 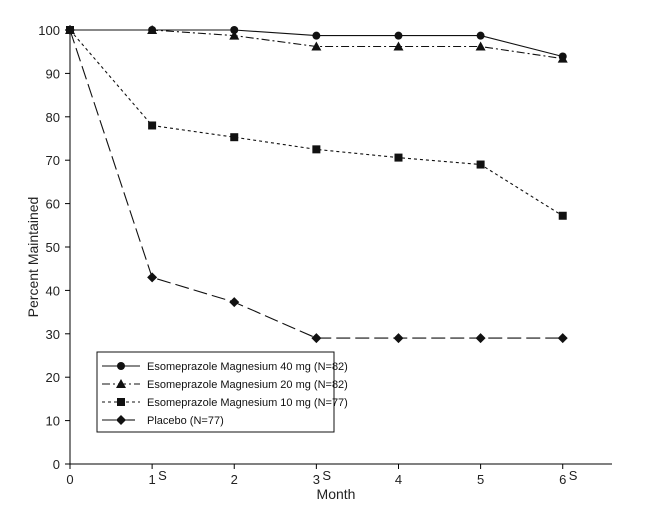 I want to click on x-axis-label: Month, so click(x=336, y=494).